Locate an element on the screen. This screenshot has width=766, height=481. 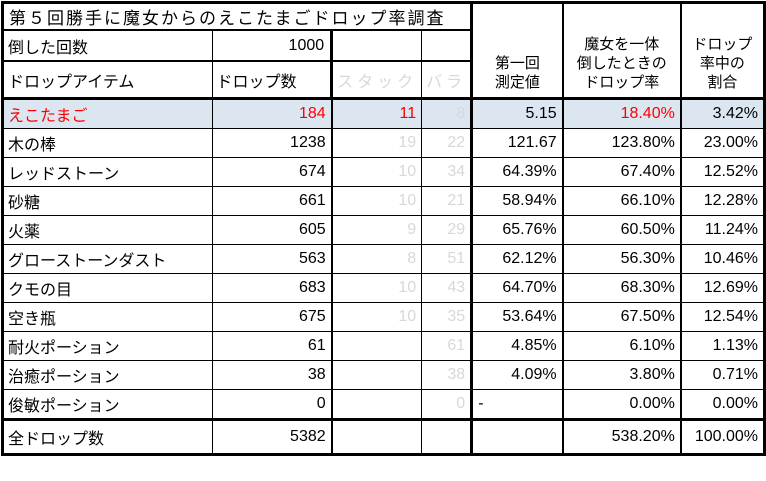
rate-cell: 0.00% is located at coordinates (621, 404).